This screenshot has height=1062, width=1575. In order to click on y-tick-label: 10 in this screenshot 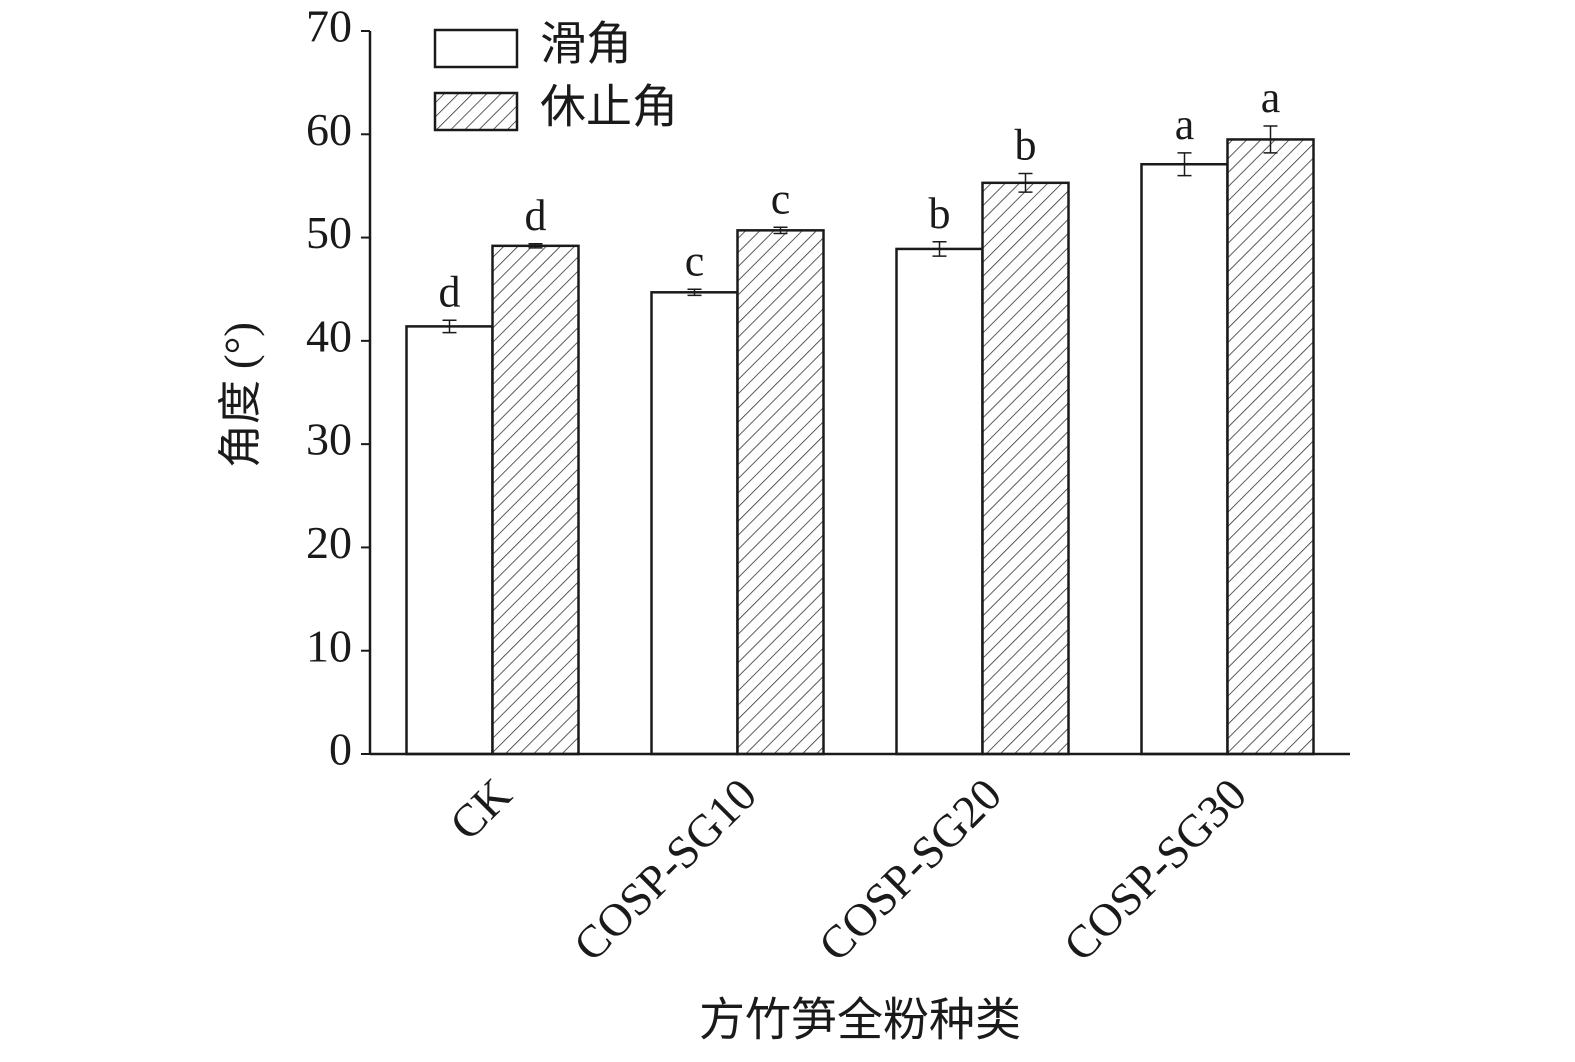, I will do `click(329, 645)`.